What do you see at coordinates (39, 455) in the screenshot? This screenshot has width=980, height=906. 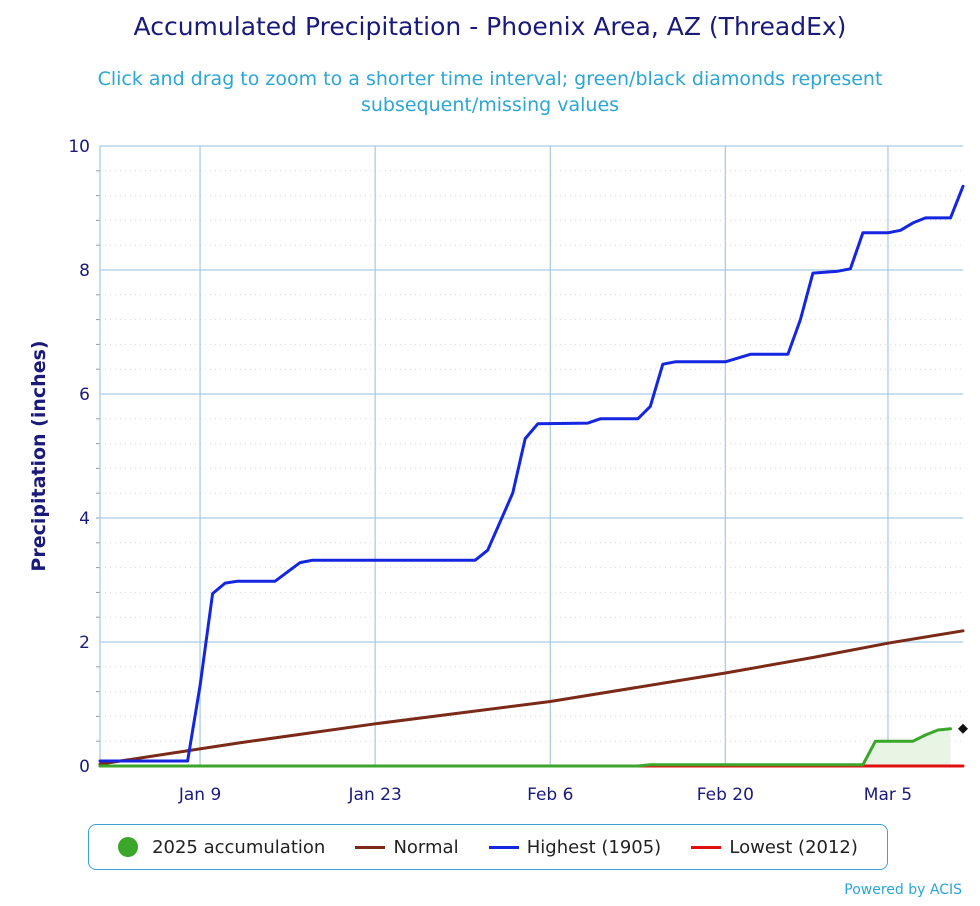 I see `y-axis-title: Precipitation (inches)` at bounding box center [39, 455].